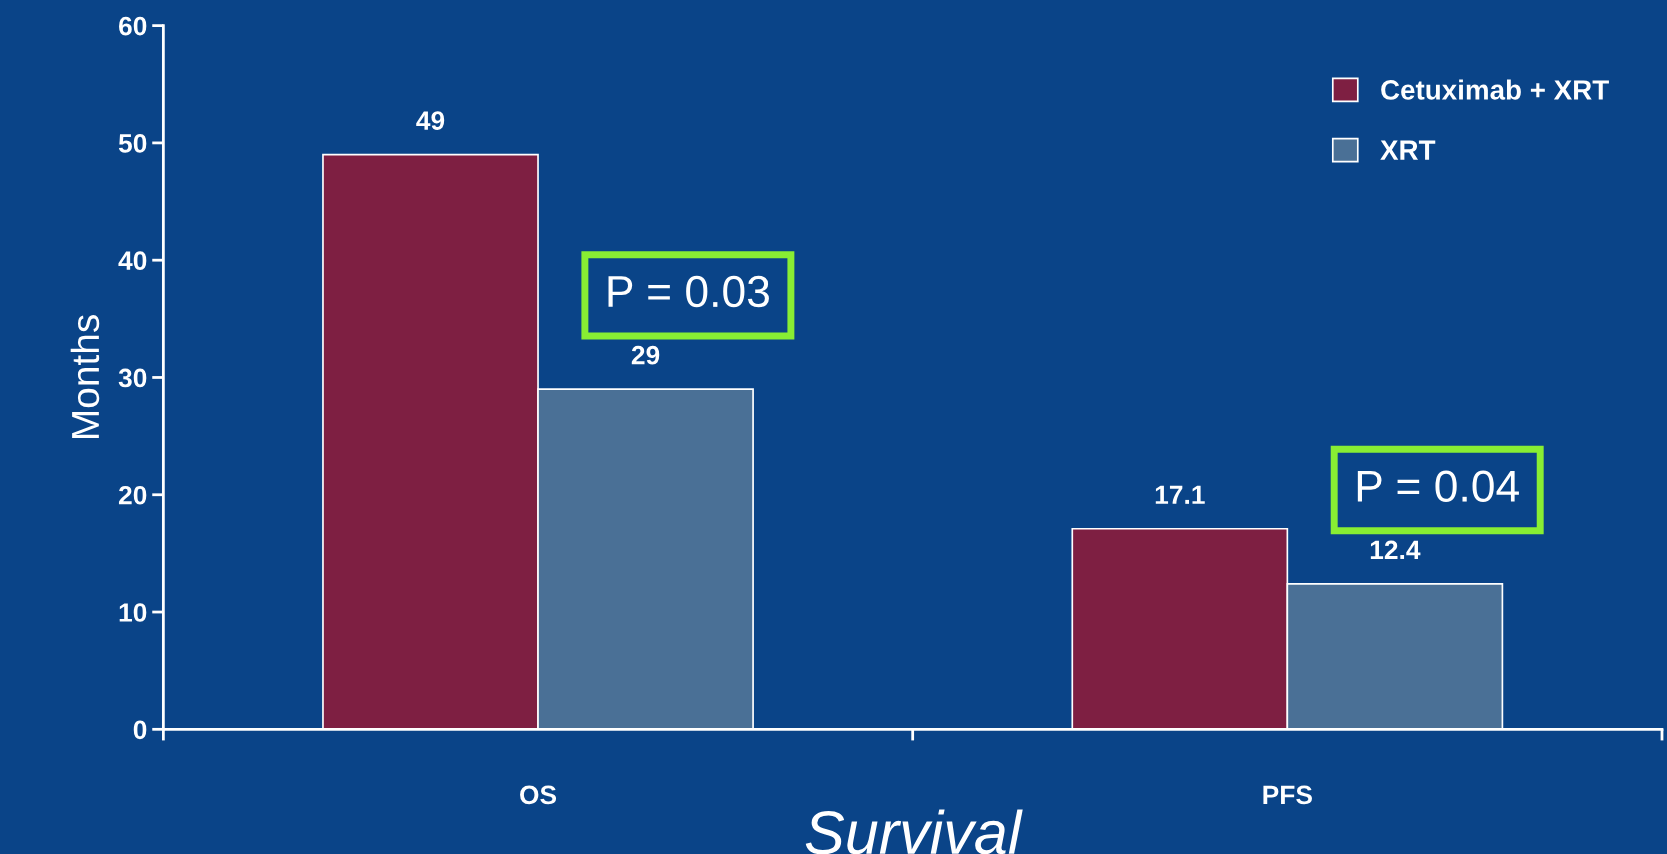  What do you see at coordinates (645, 355) in the screenshot?
I see `data-label: 29` at bounding box center [645, 355].